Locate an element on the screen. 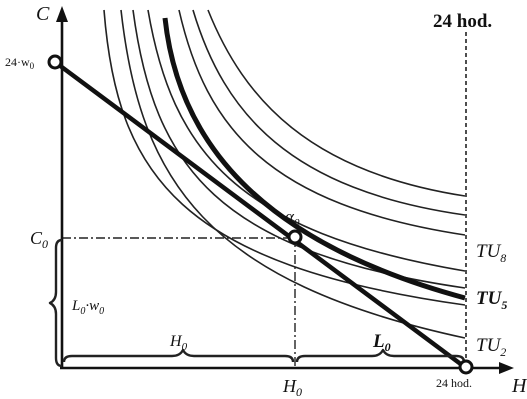 The width and height of the screenshot is (527, 399). x-axis-label: H is located at coordinates (519, 386).